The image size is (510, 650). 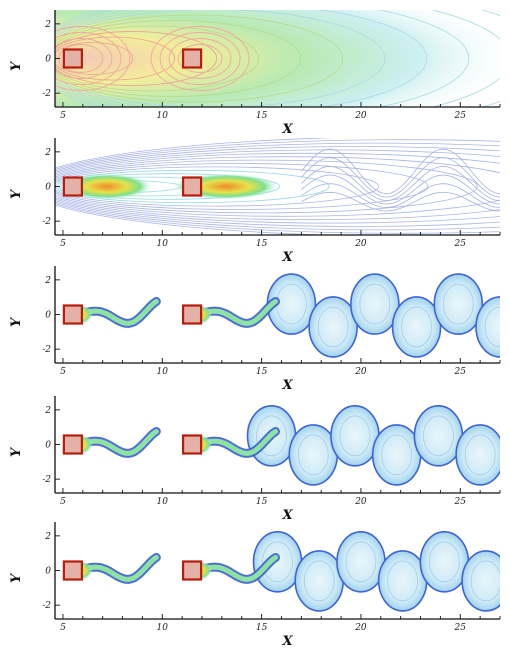 I want to click on contour-core, so click(x=106, y=186).